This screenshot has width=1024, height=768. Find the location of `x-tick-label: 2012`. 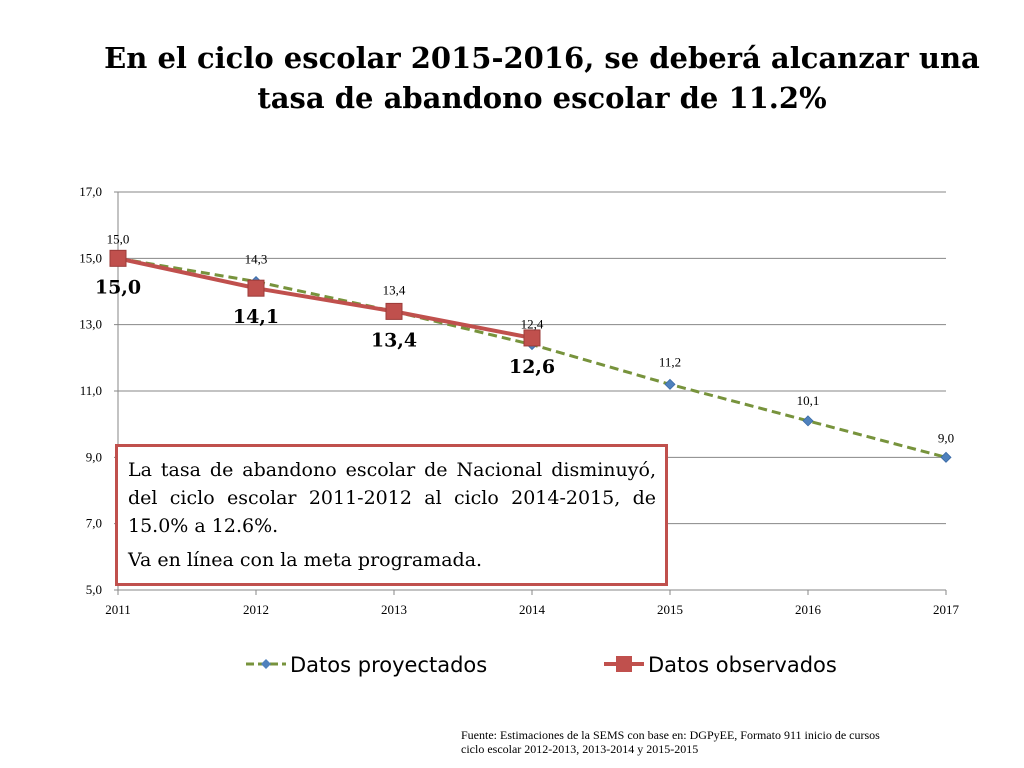

x-tick-label: 2012 is located at coordinates (256, 609).